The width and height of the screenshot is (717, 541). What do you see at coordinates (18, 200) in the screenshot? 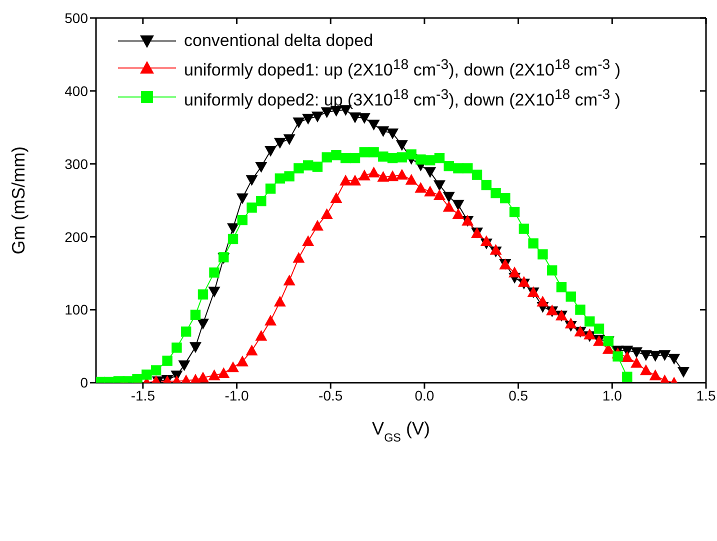
I see `y-axis-title: Gm (mS/mm)` at bounding box center [18, 200].